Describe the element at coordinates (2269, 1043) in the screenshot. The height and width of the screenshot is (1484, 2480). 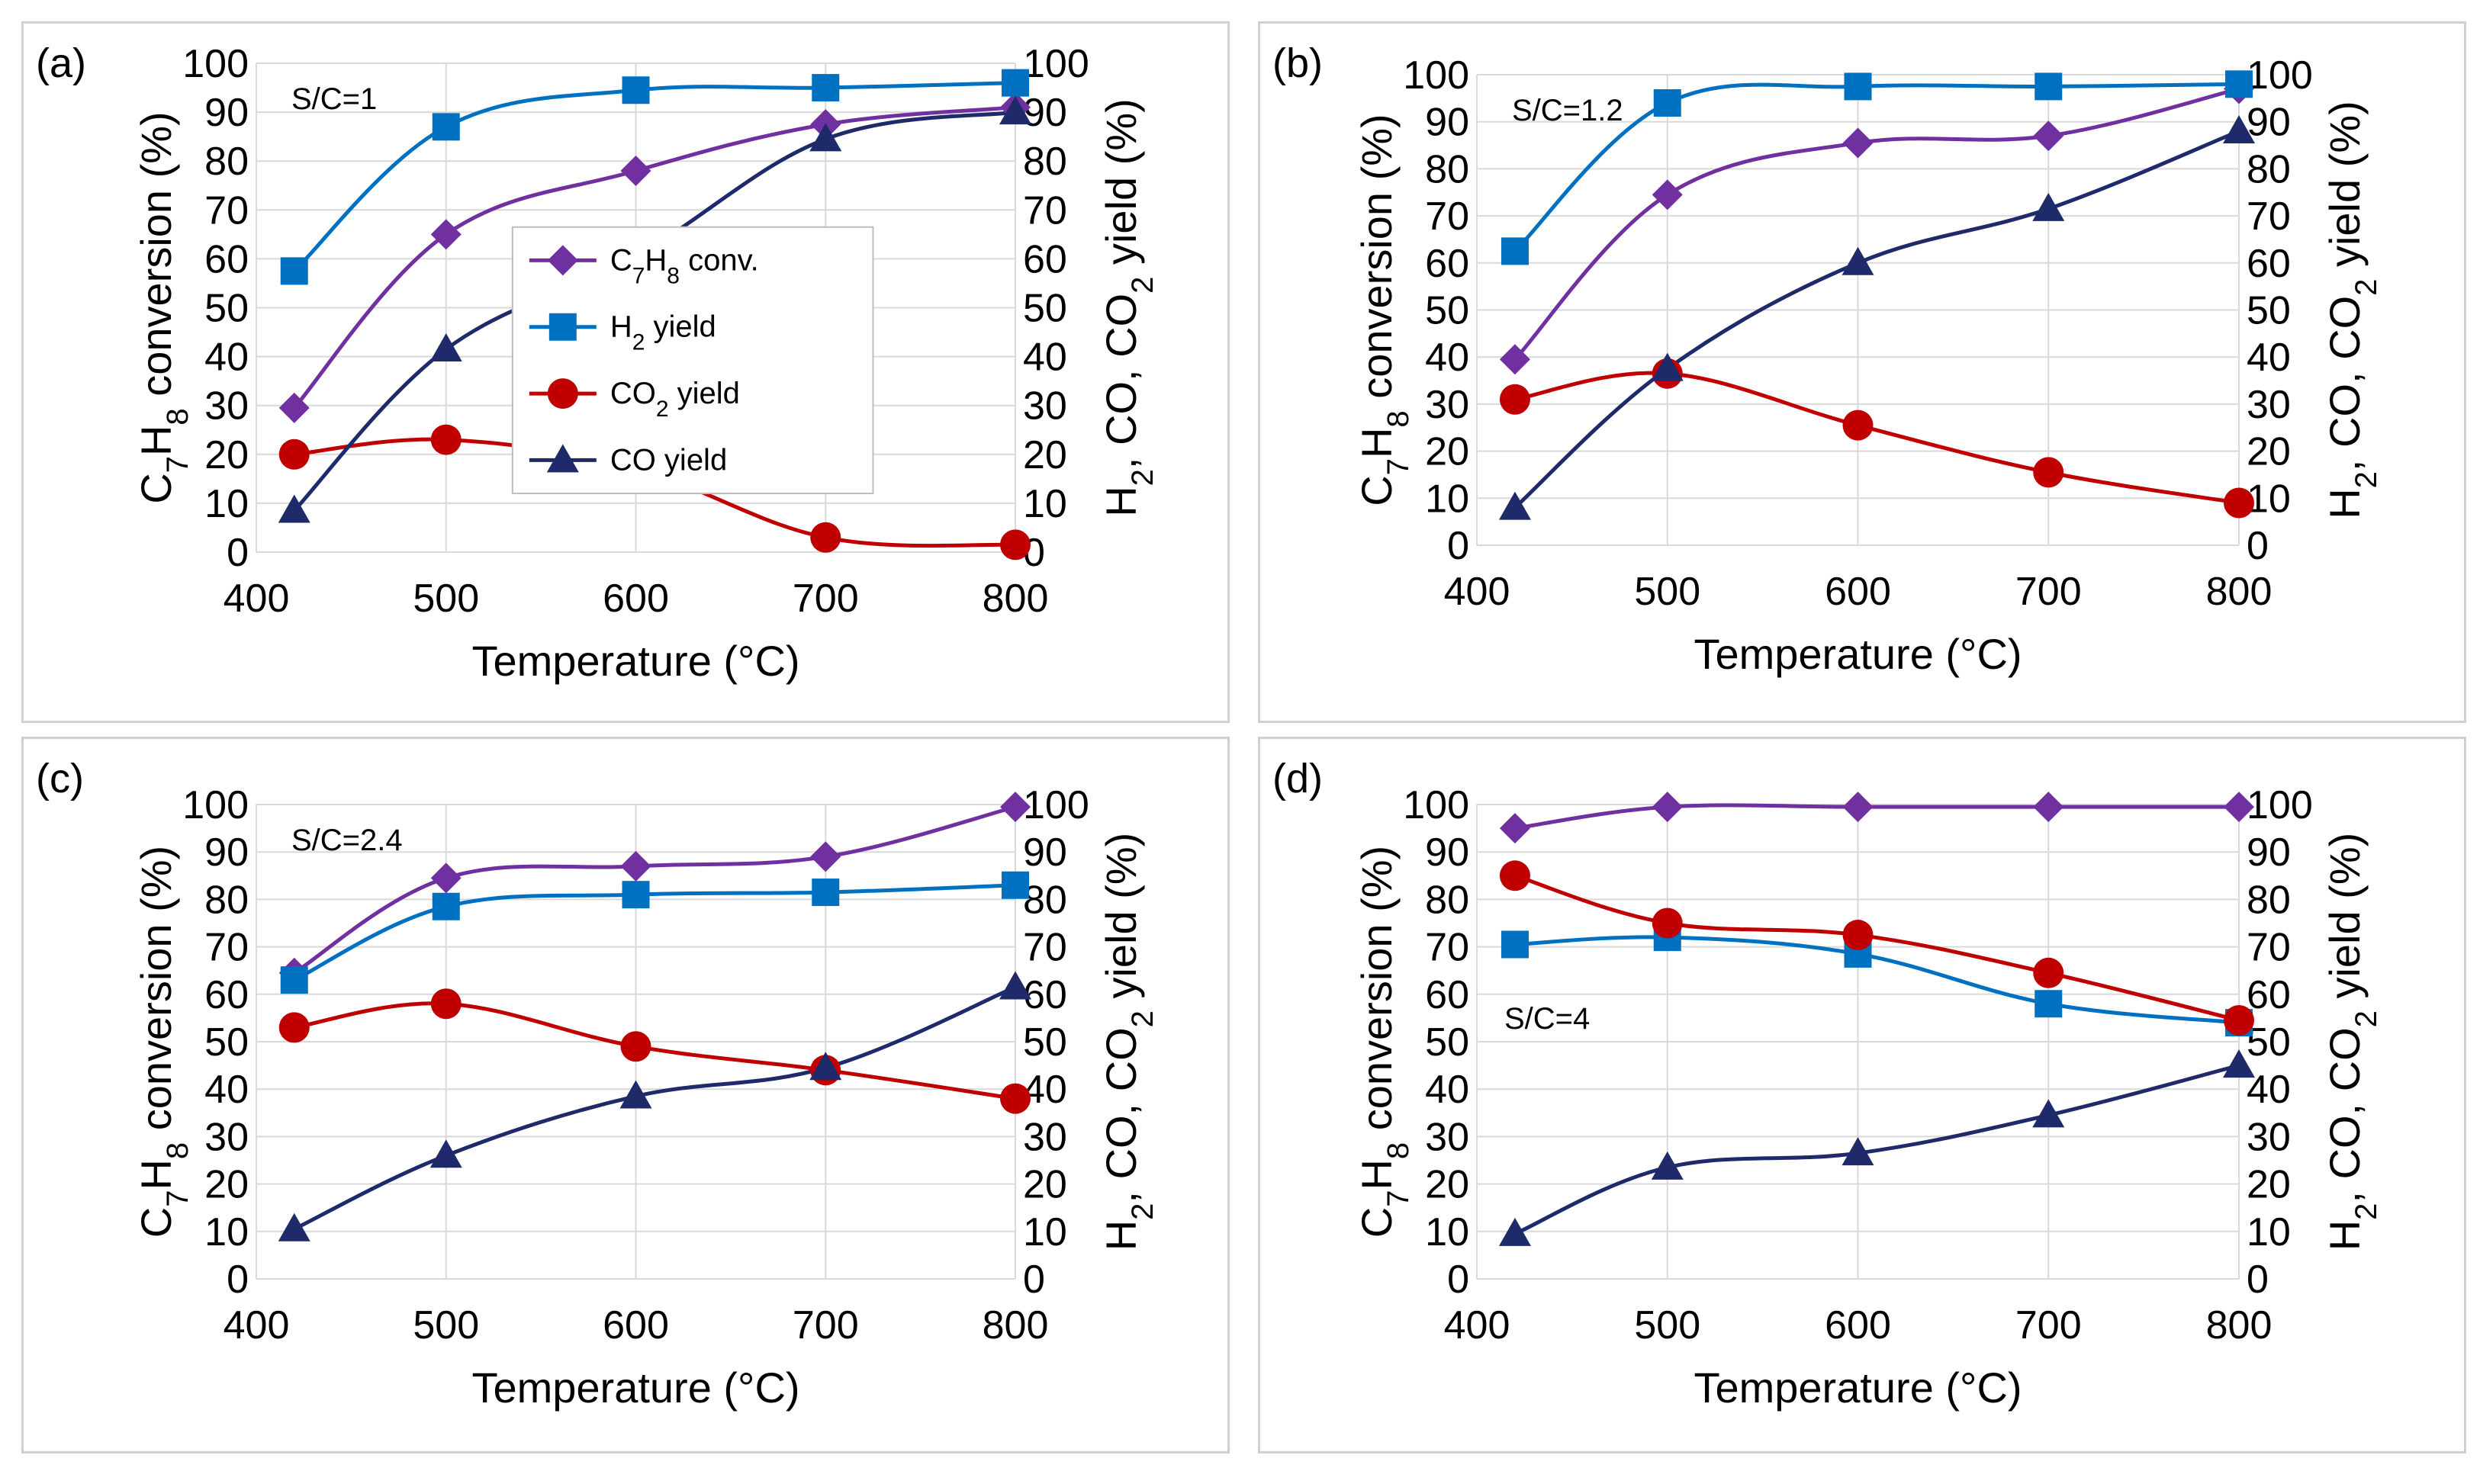
I see `y2-tick-label: 50` at that location.